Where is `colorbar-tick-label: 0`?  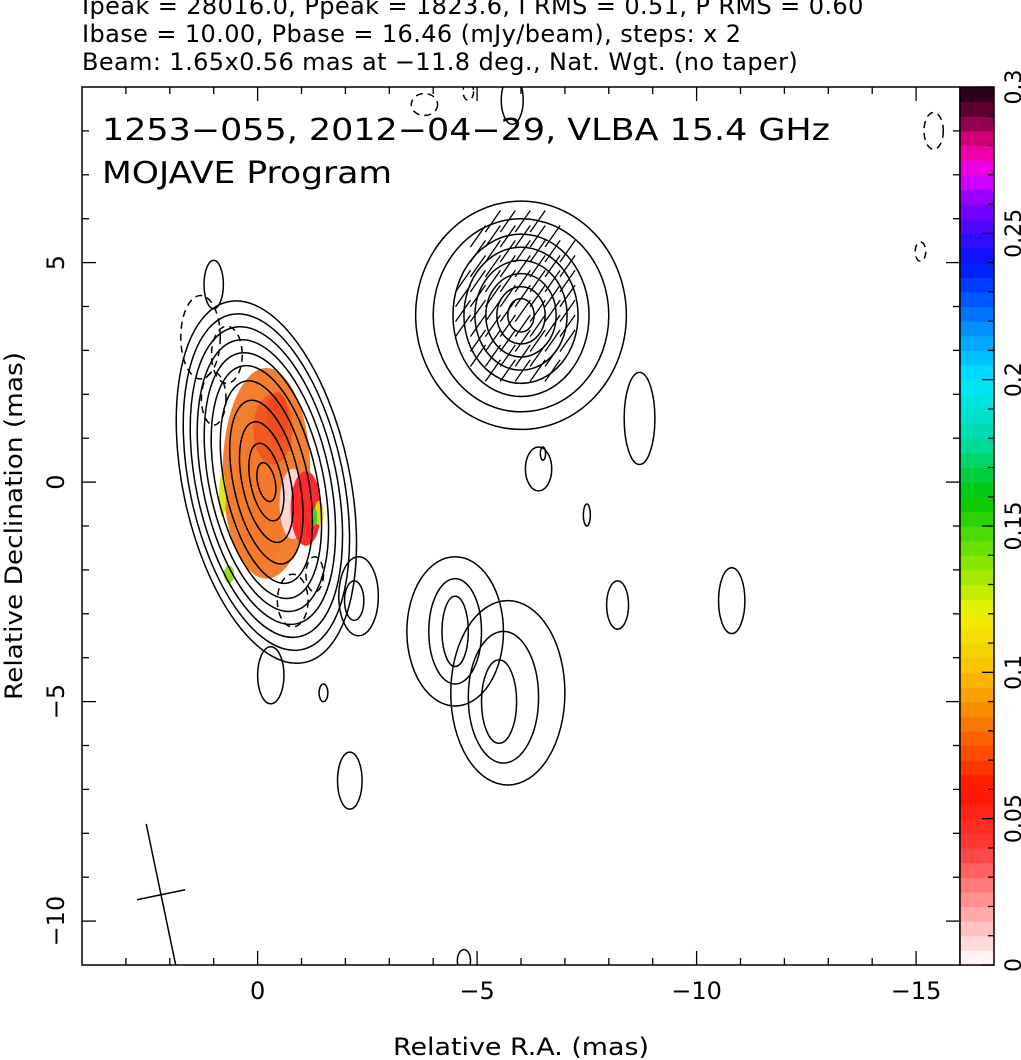
colorbar-tick-label: 0 is located at coordinates (1011, 965).